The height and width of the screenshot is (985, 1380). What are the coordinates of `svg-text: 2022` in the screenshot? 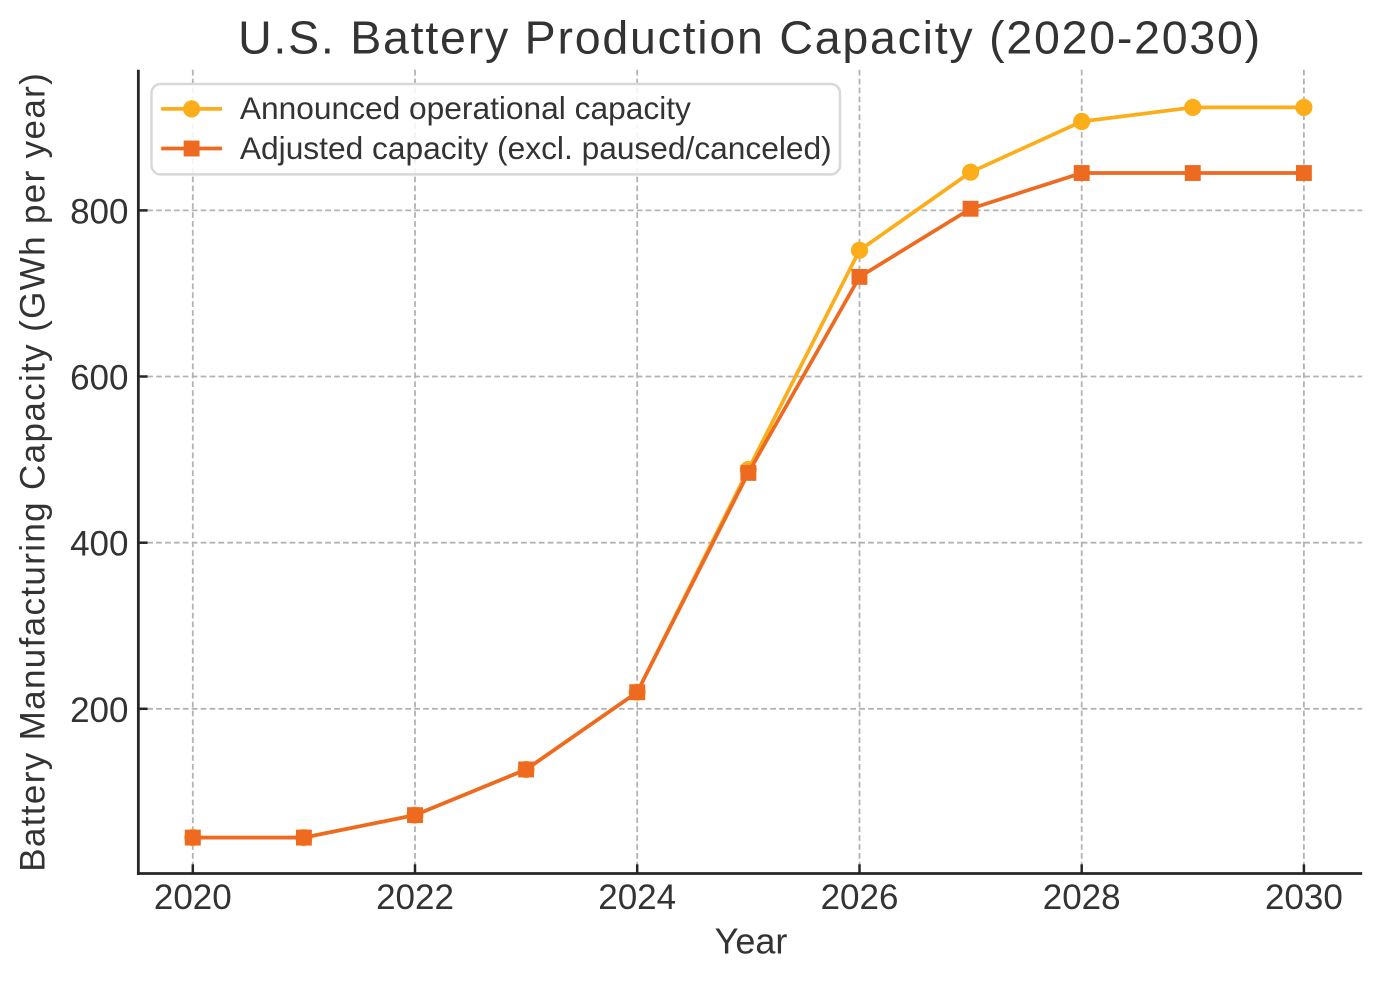 It's located at (415, 897).